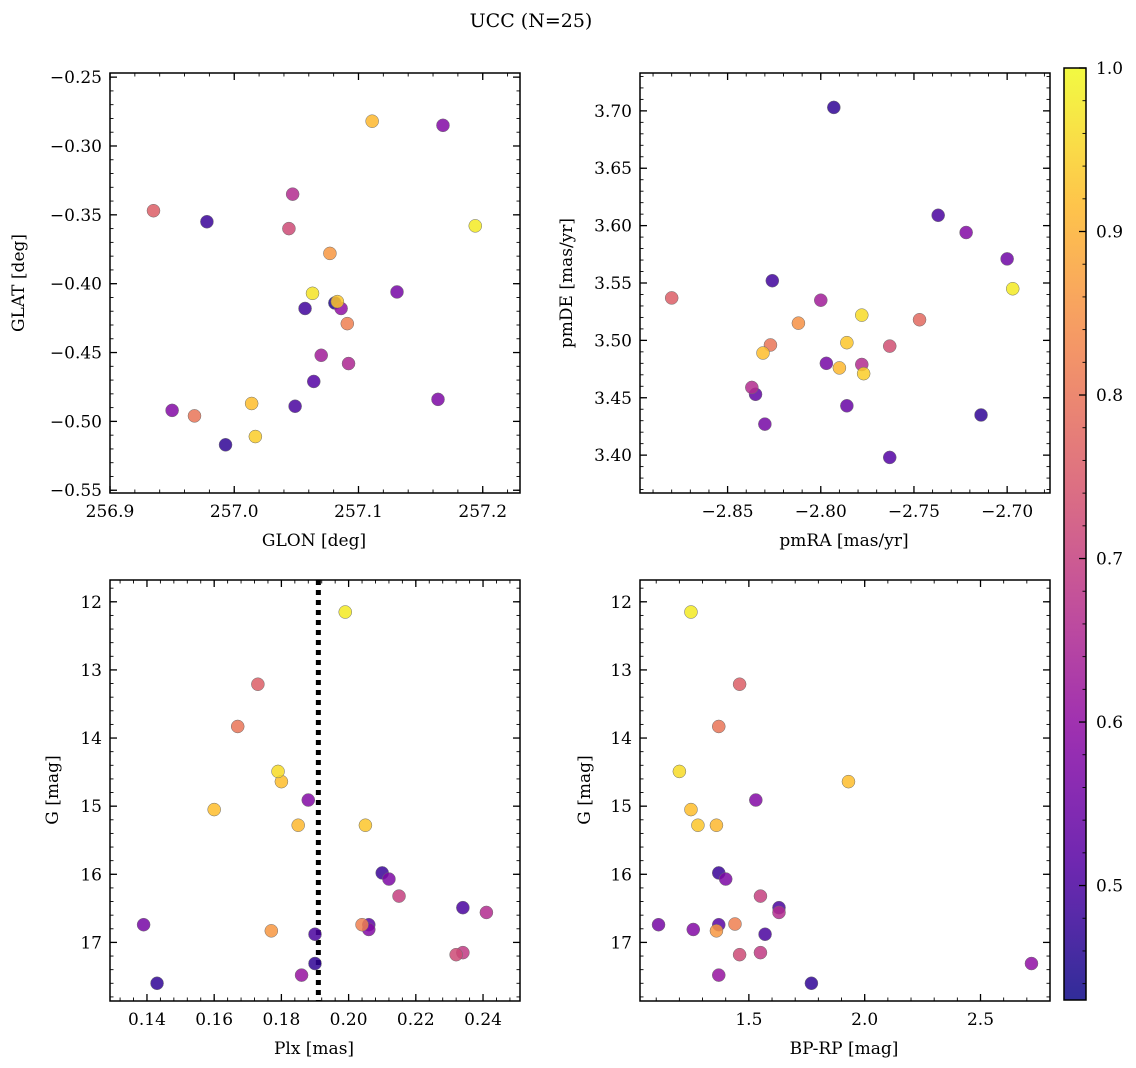 This screenshot has height=1068, width=1136. Describe the element at coordinates (621, 807) in the screenshot. I see `y-tick-label: 15` at that location.